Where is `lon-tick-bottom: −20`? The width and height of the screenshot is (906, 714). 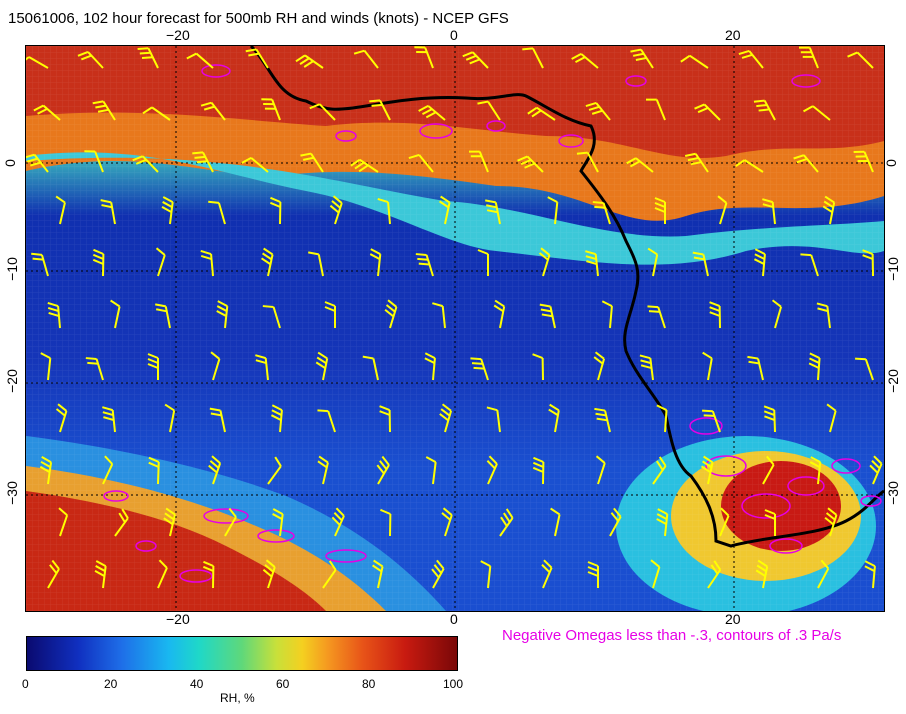 lon-tick-bottom: −20 is located at coordinates (178, 619).